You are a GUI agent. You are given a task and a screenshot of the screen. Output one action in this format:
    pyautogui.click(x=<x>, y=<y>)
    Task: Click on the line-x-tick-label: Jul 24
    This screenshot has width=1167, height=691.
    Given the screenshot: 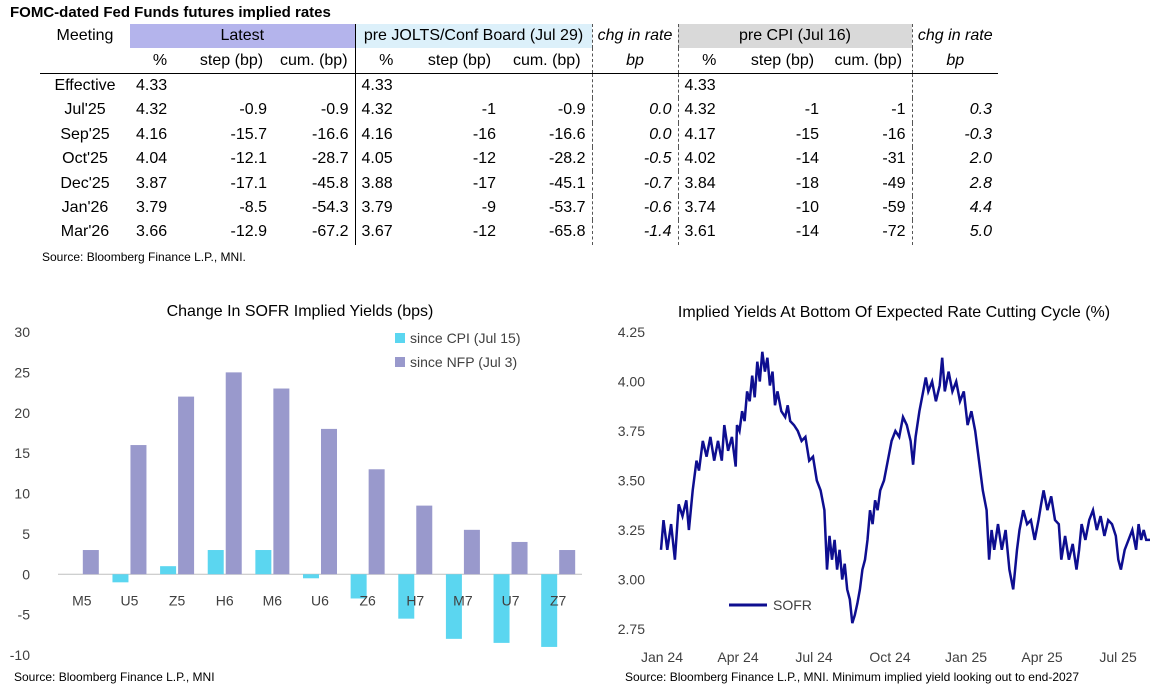 What is the action you would take?
    pyautogui.click(x=814, y=657)
    